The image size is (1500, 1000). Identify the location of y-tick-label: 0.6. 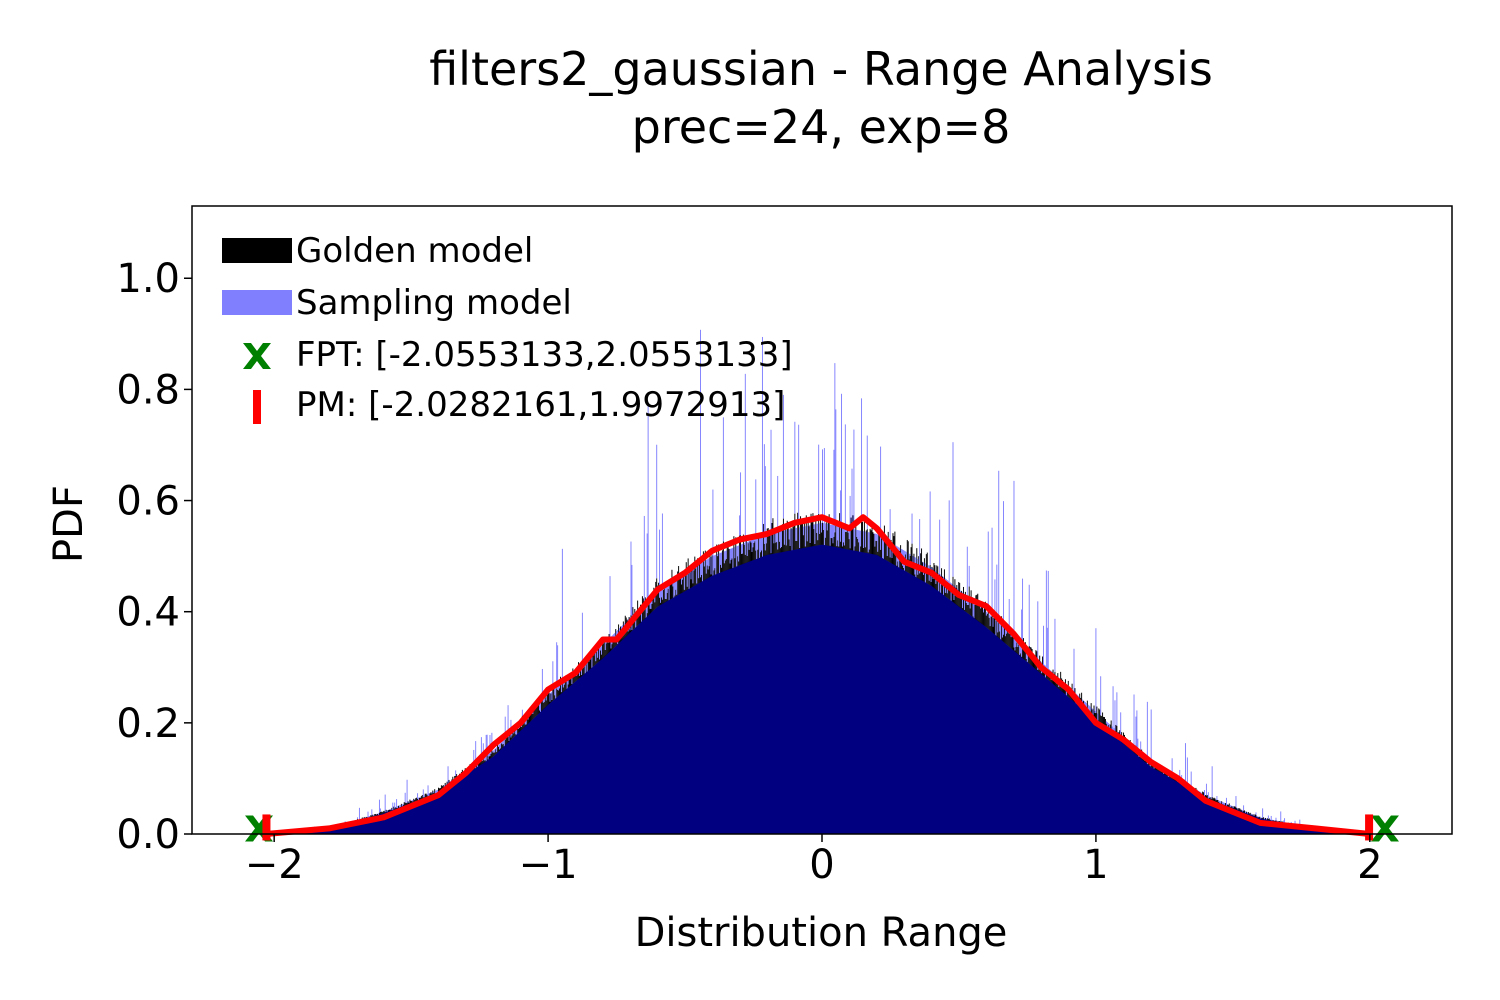
(148, 502).